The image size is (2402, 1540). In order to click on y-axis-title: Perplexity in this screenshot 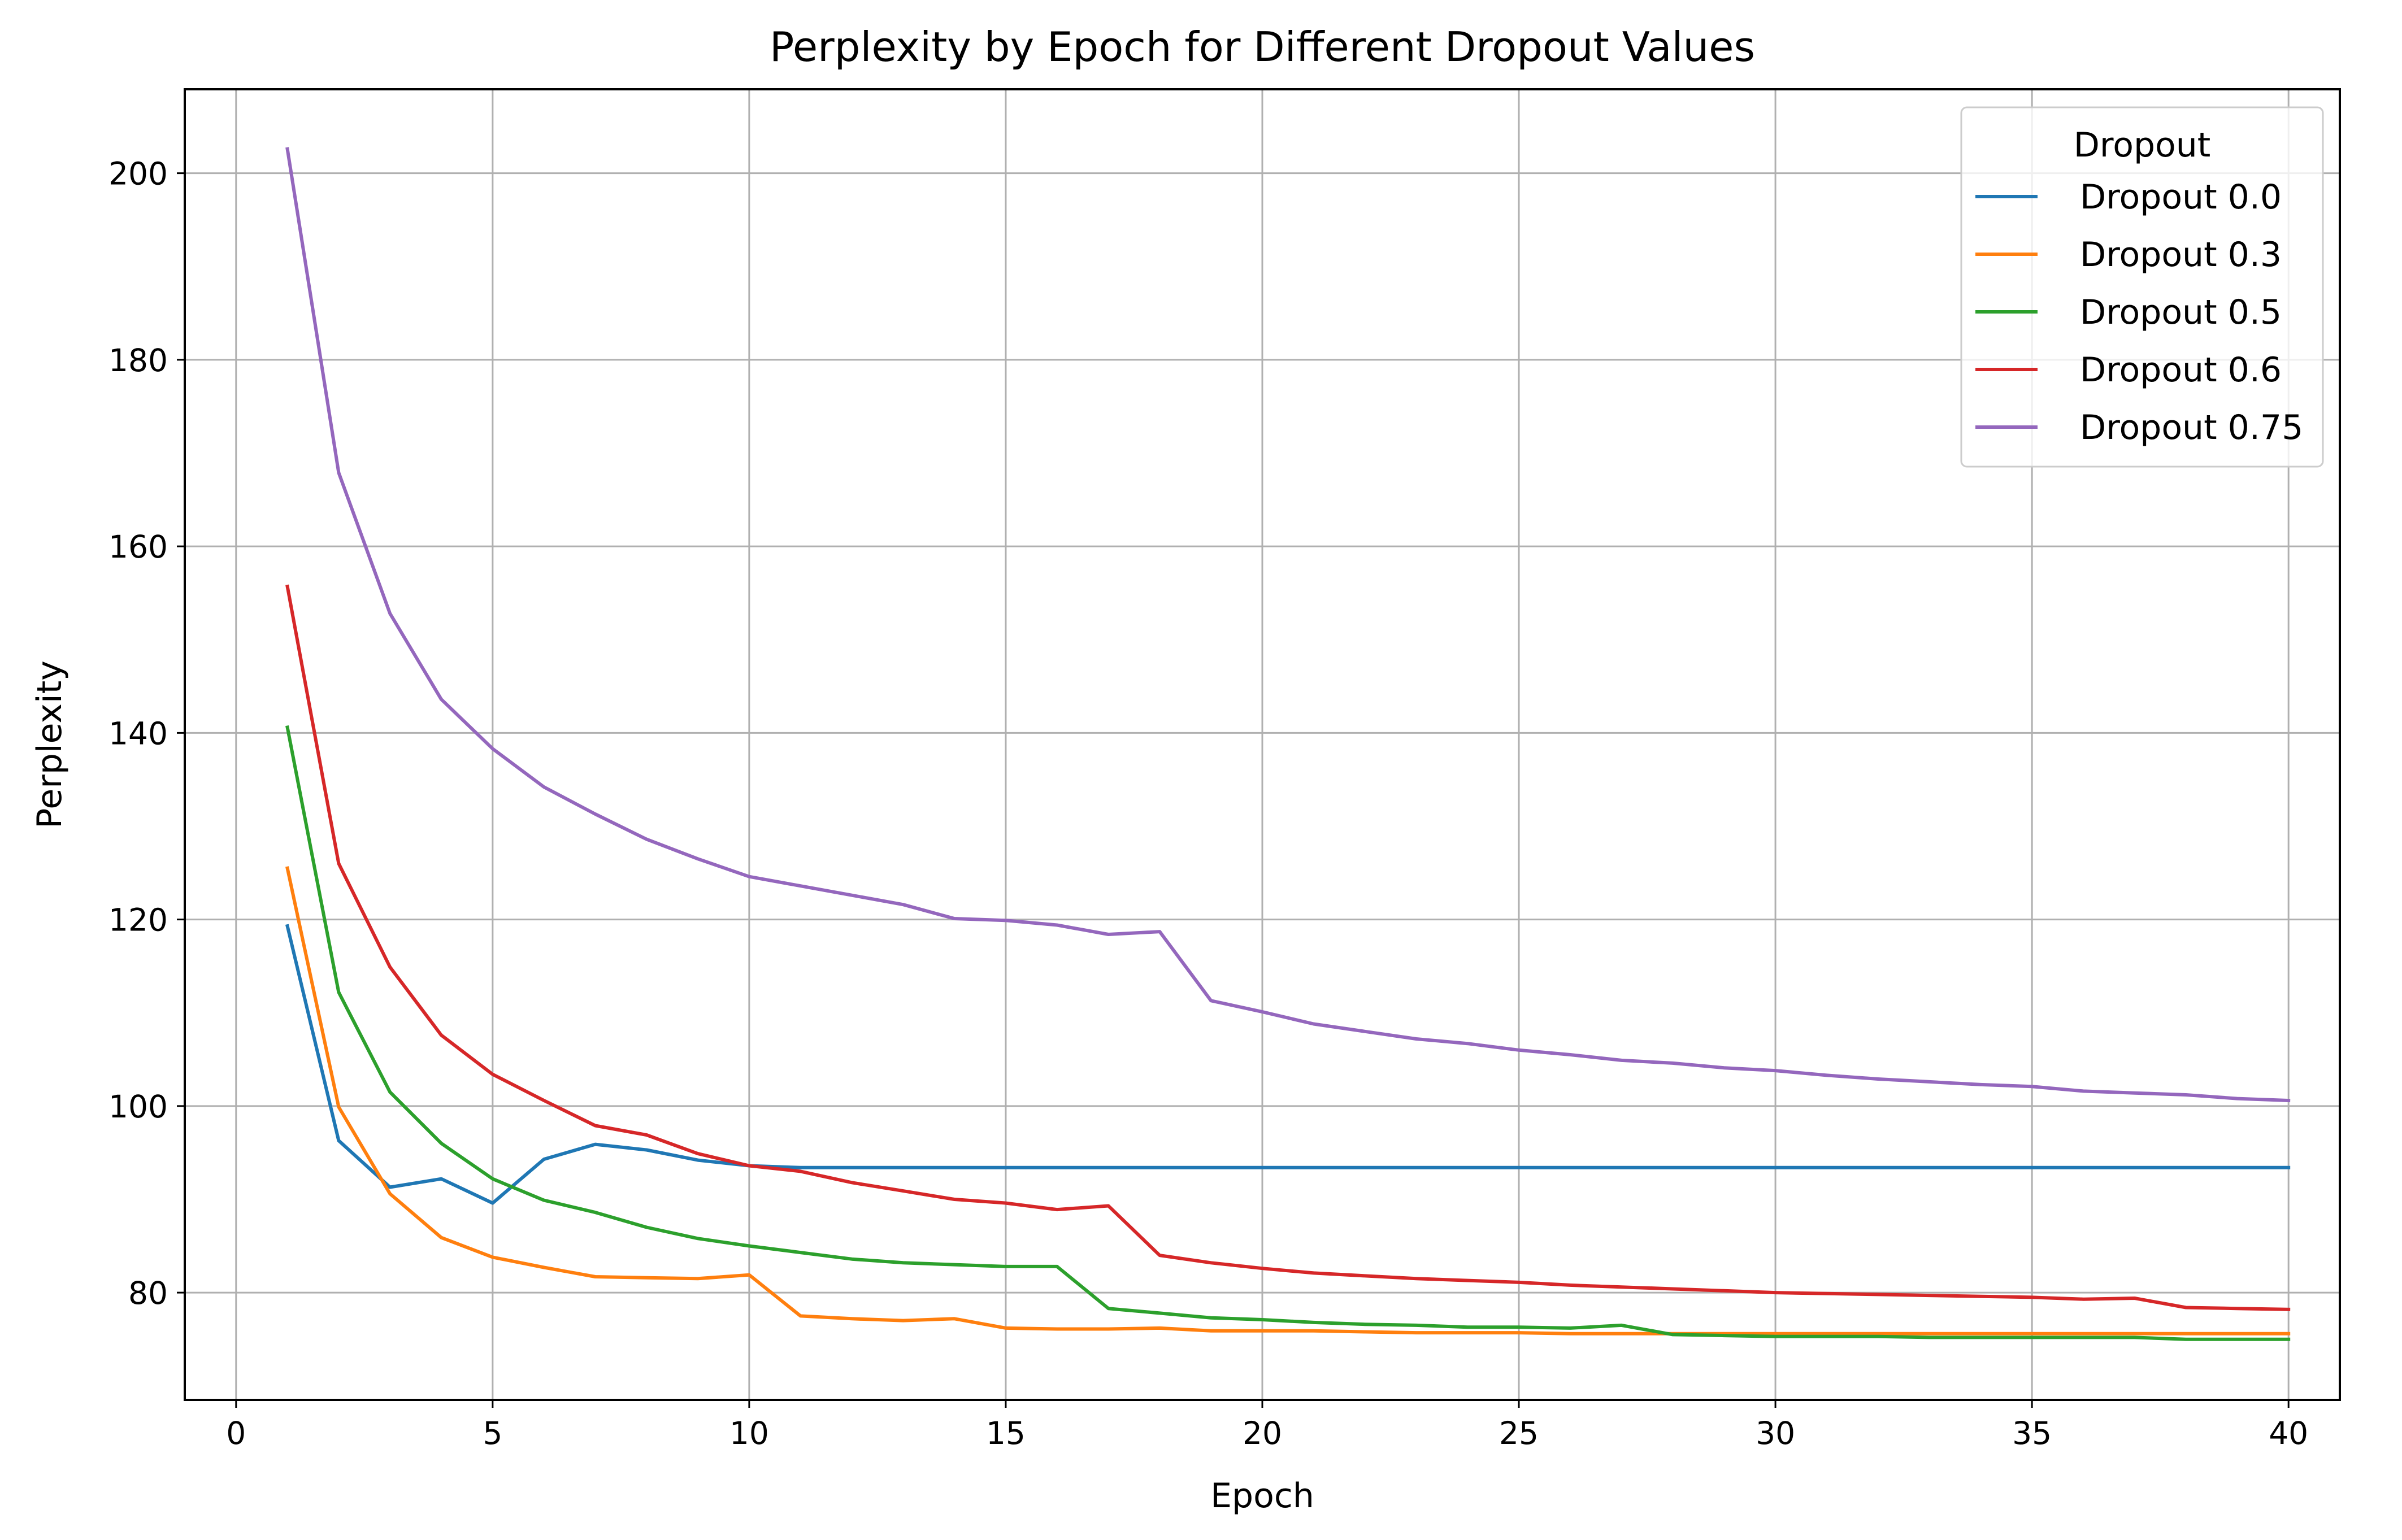, I will do `click(50, 744)`.